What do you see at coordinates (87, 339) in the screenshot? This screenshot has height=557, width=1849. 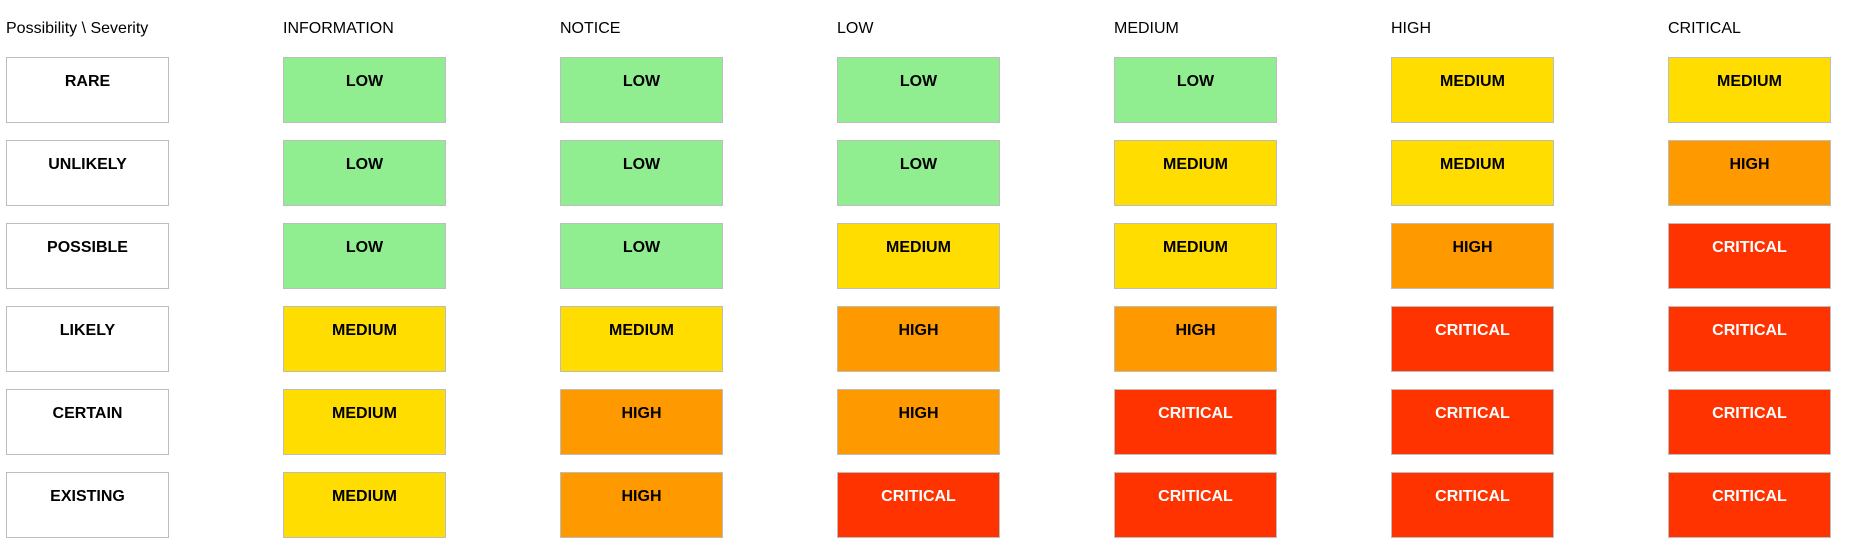 I see `row-label-likely: LIKELY` at bounding box center [87, 339].